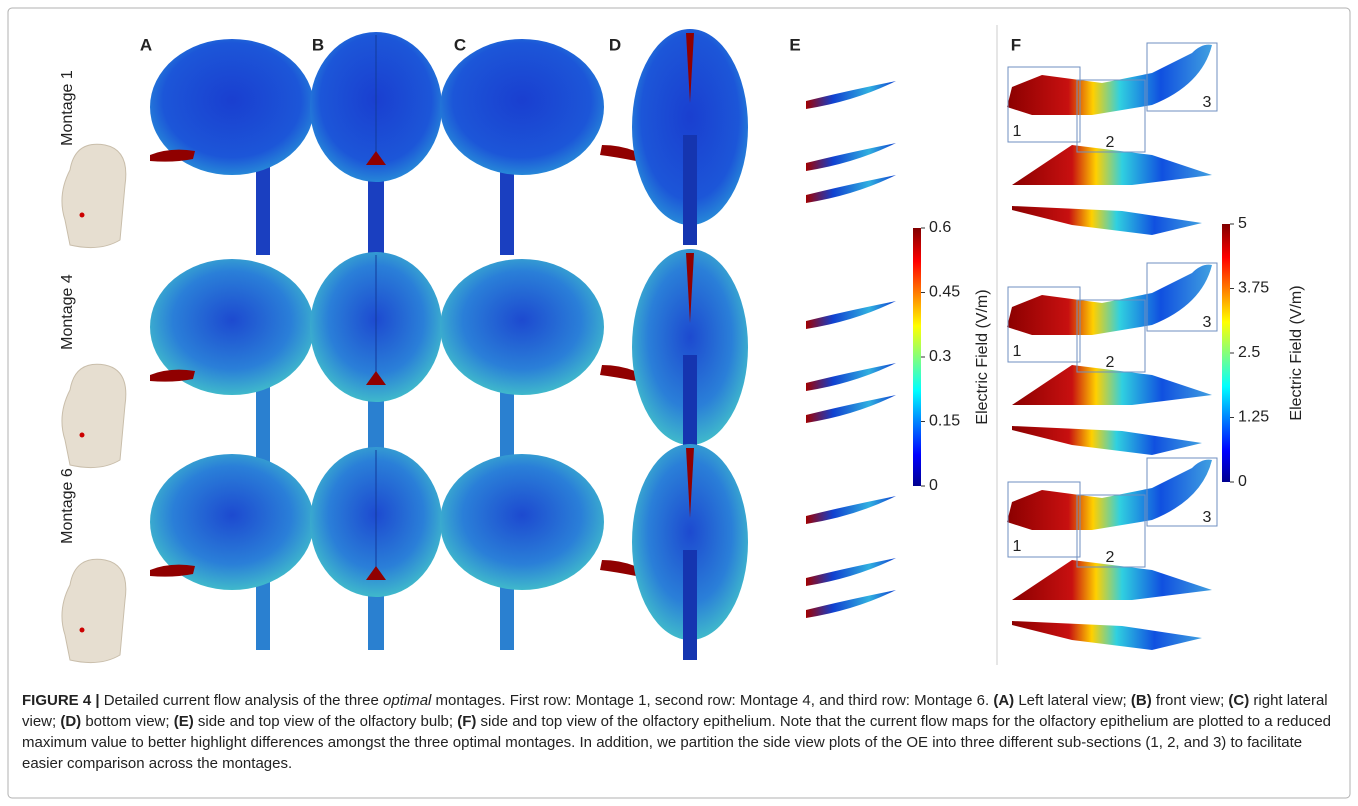 Image resolution: width=1358 pixels, height=806 pixels. Describe the element at coordinates (67, 312) in the screenshot. I see `row-label: Montage 4` at that location.